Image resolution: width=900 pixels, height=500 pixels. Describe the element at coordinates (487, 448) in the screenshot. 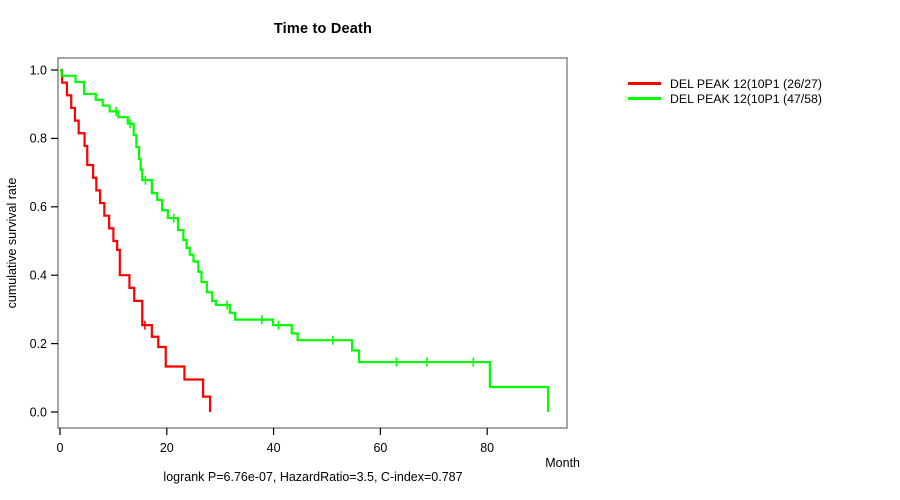

I see `x-axis-tick-label: 80` at that location.